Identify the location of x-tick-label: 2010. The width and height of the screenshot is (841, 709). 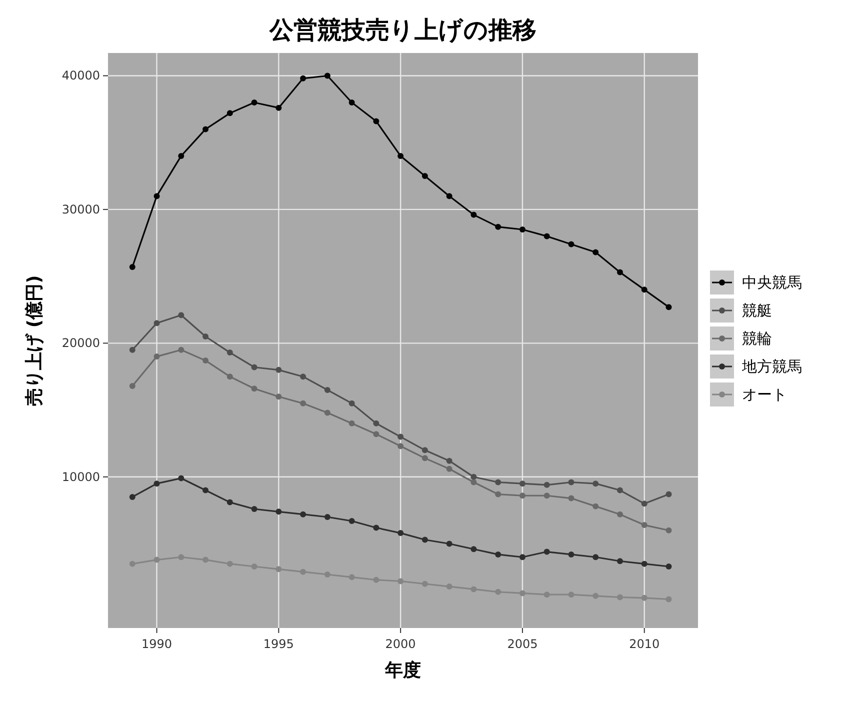
(644, 644).